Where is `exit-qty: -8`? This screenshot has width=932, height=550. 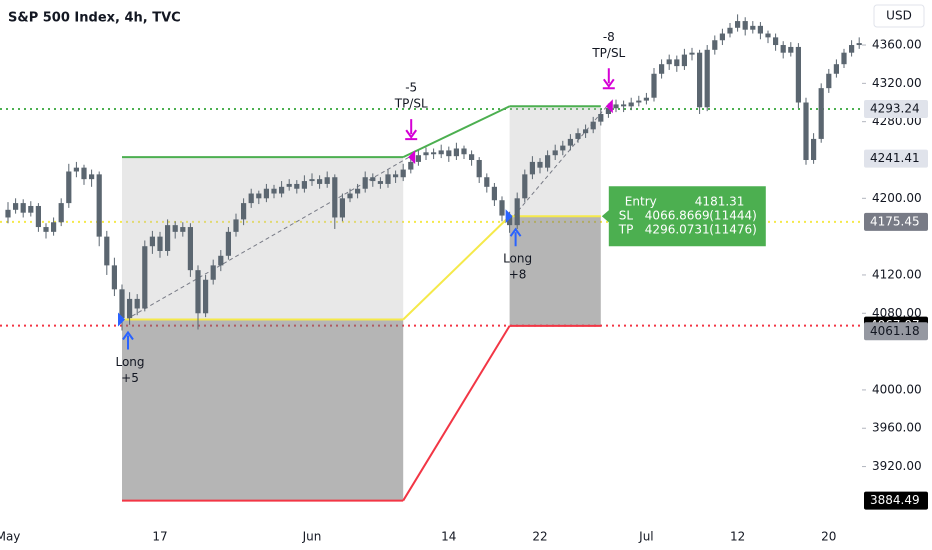
exit-qty: -8 is located at coordinates (609, 37).